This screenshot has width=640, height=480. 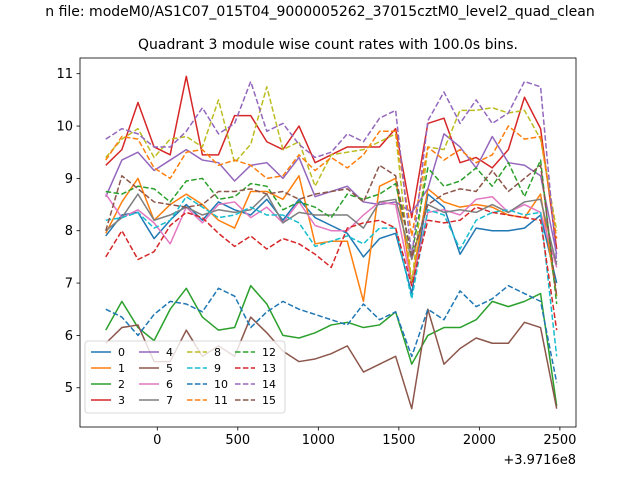 I want to click on x-tick-label: 1500, so click(x=398, y=440).